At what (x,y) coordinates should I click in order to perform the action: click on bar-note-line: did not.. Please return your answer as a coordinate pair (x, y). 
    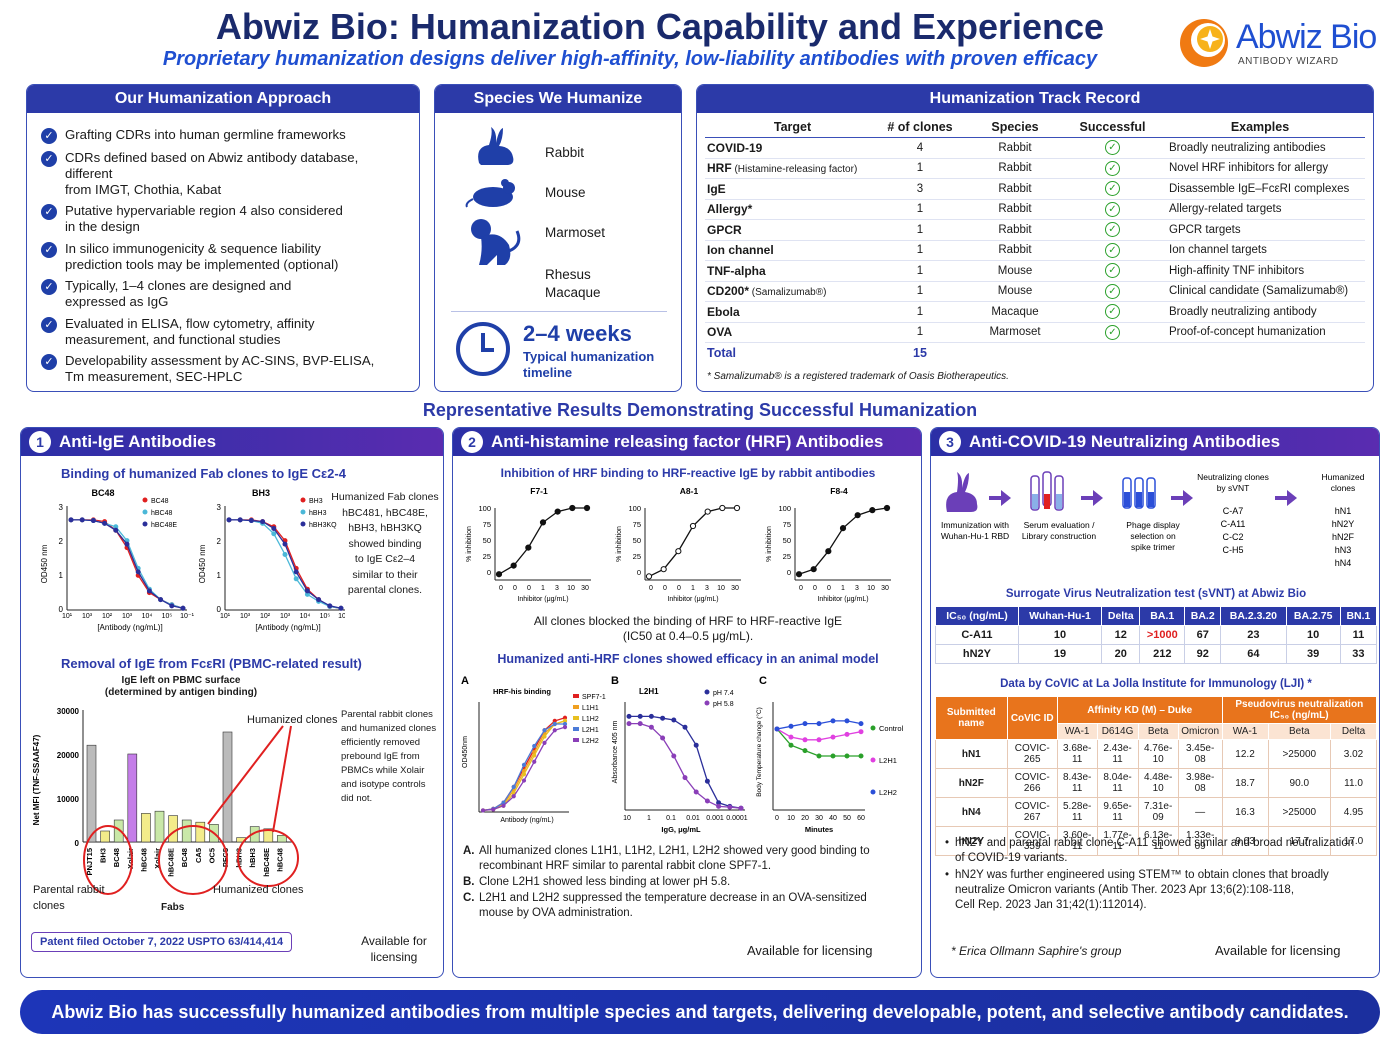
    Looking at the image, I should click on (357, 798).